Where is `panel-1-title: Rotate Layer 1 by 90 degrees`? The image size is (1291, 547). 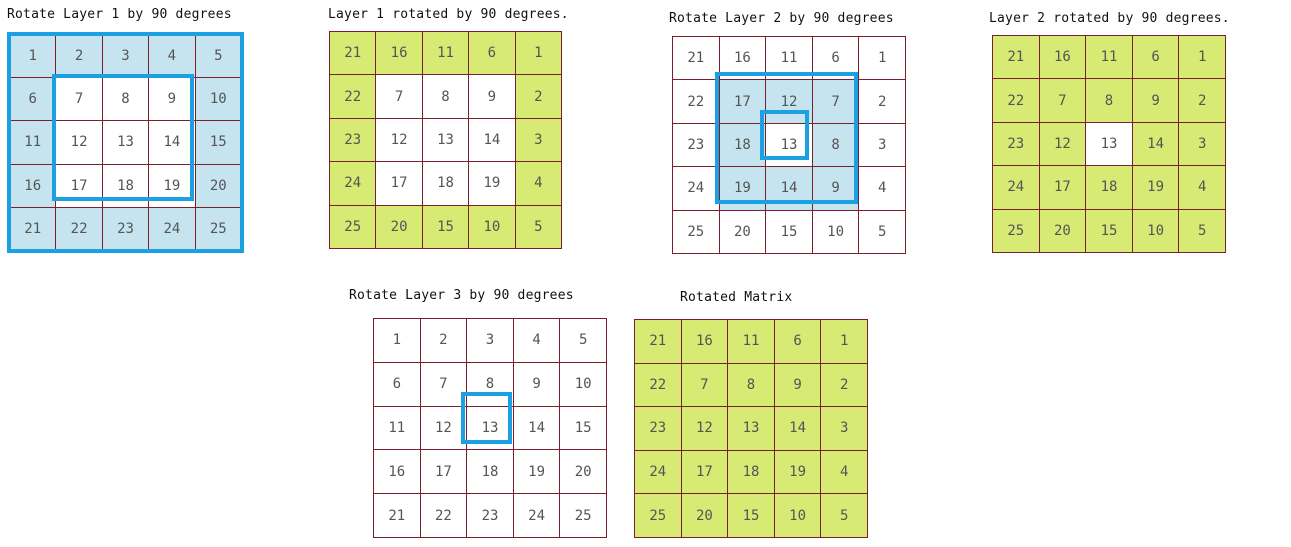
panel-1-title: Rotate Layer 1 by 90 degrees is located at coordinates (119, 14).